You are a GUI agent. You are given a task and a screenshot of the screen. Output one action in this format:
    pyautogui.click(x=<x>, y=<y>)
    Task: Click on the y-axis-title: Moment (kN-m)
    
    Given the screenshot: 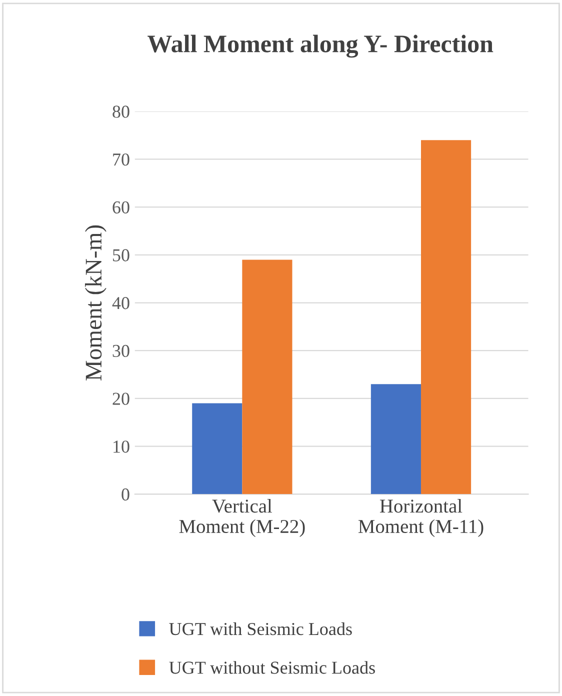 What is the action you would take?
    pyautogui.click(x=95, y=302)
    